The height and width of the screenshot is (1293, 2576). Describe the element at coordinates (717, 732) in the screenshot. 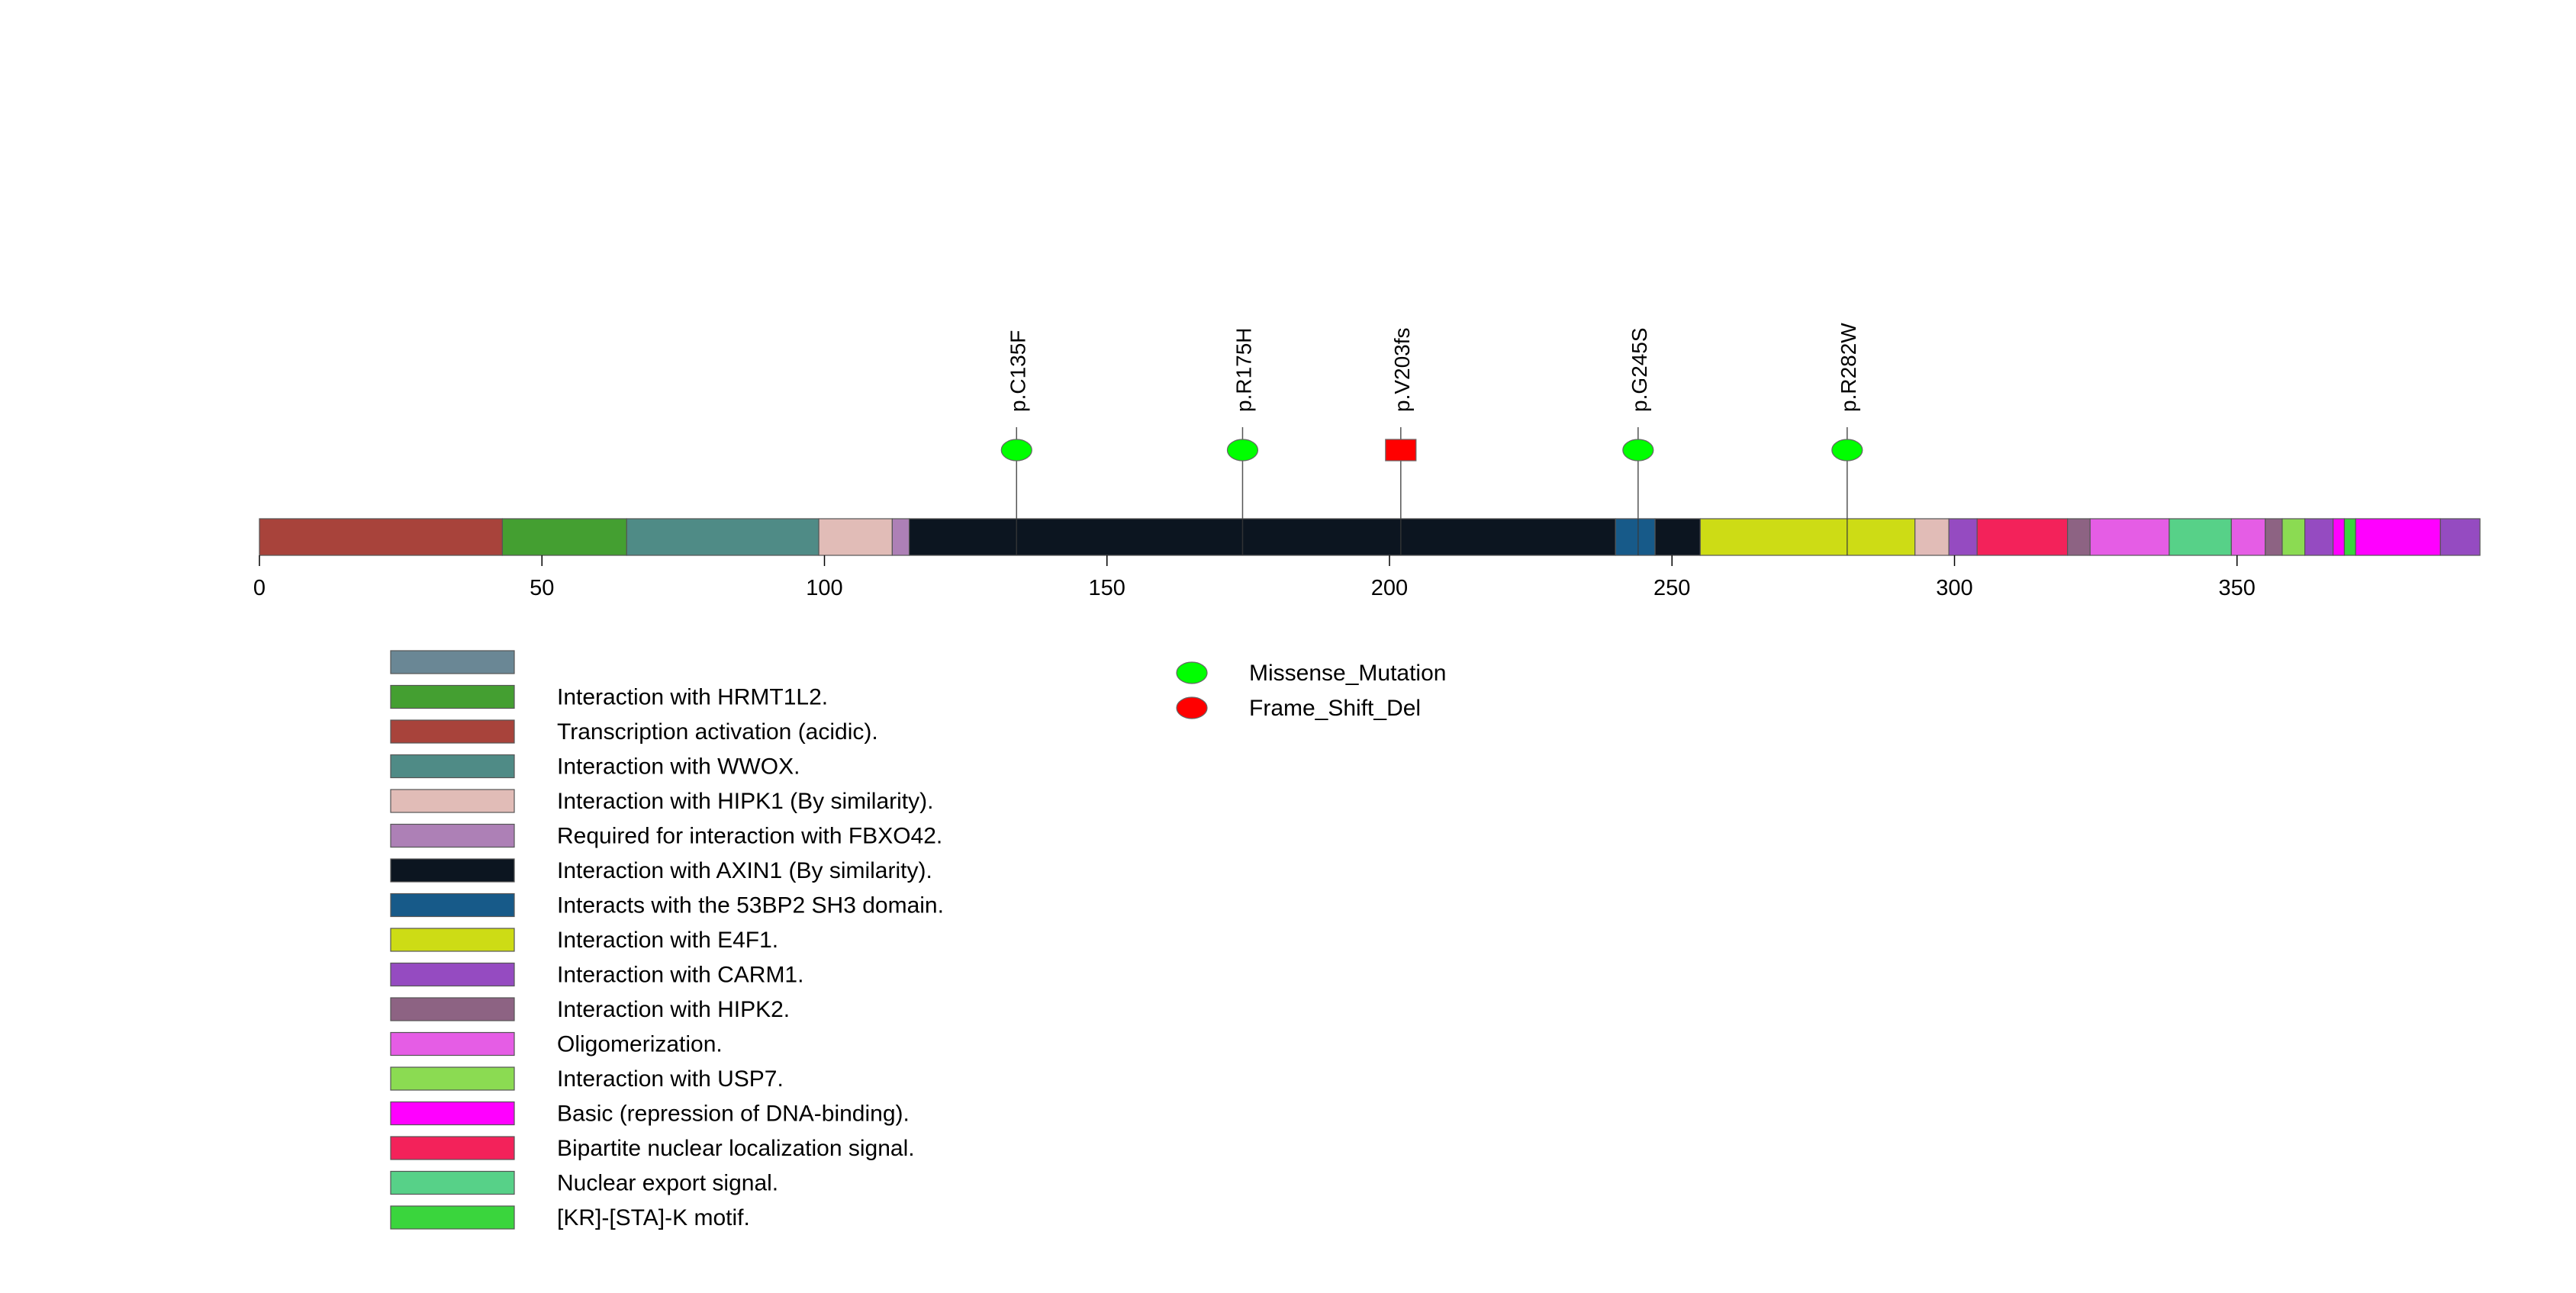

I see `legend-label: Transcription activation (acidic).` at that location.